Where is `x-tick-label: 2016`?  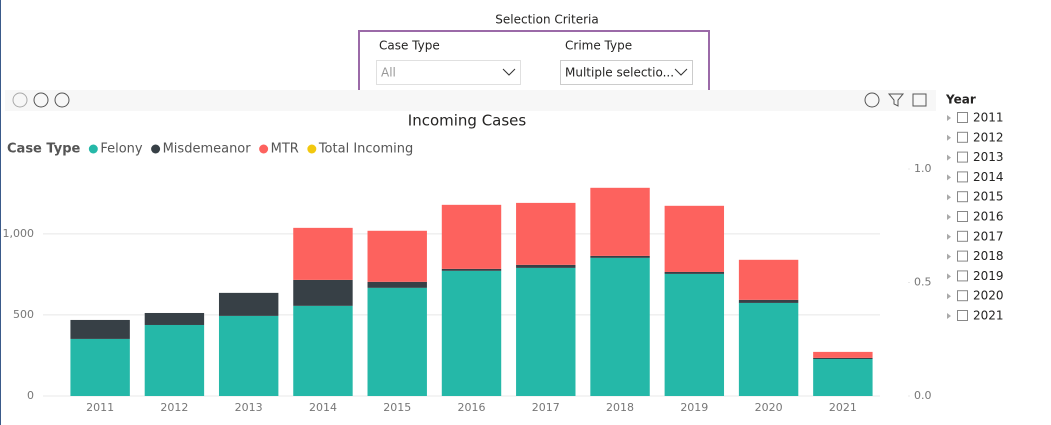
x-tick-label: 2016 is located at coordinates (472, 407).